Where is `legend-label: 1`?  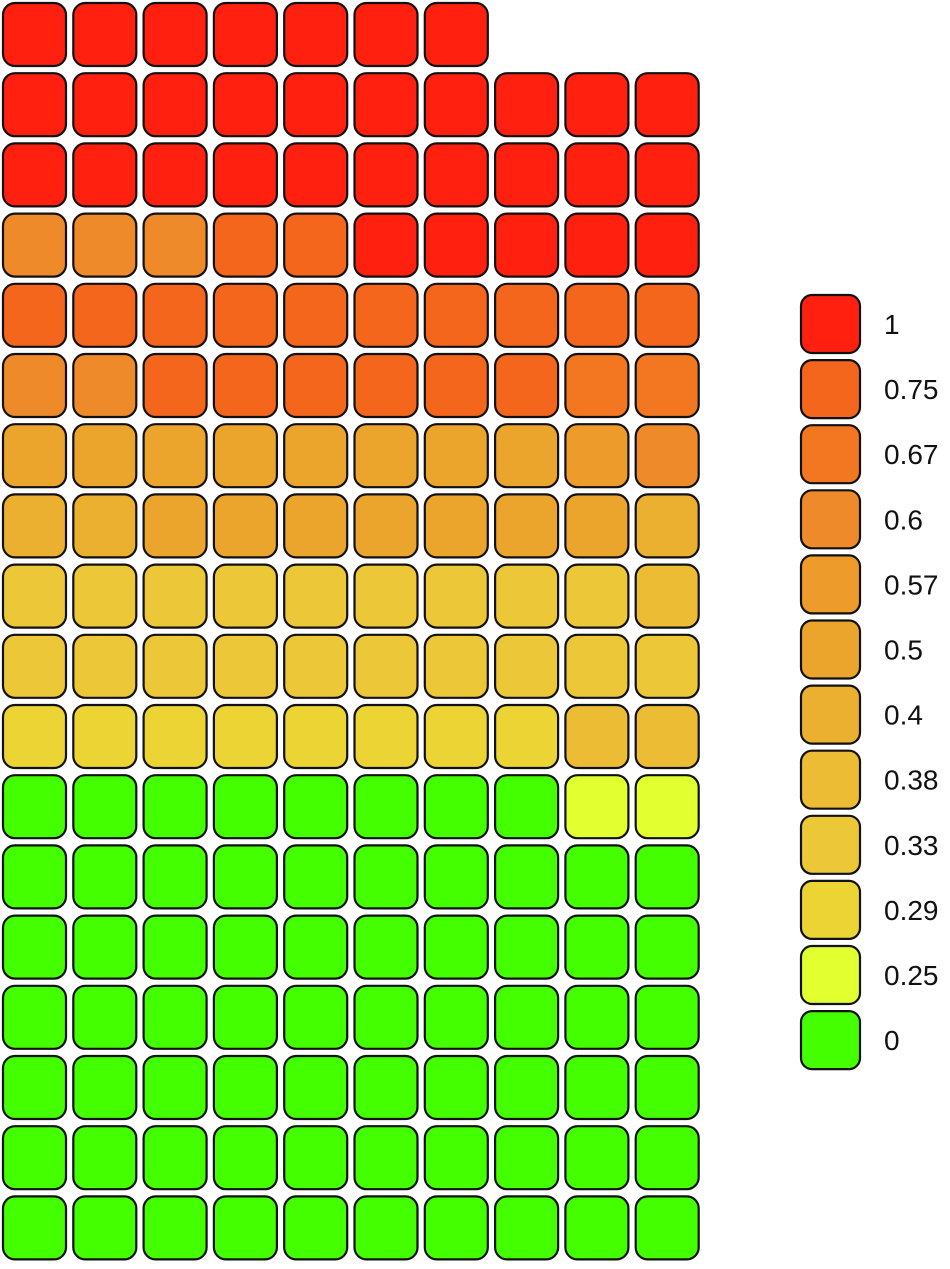 legend-label: 1 is located at coordinates (892, 324).